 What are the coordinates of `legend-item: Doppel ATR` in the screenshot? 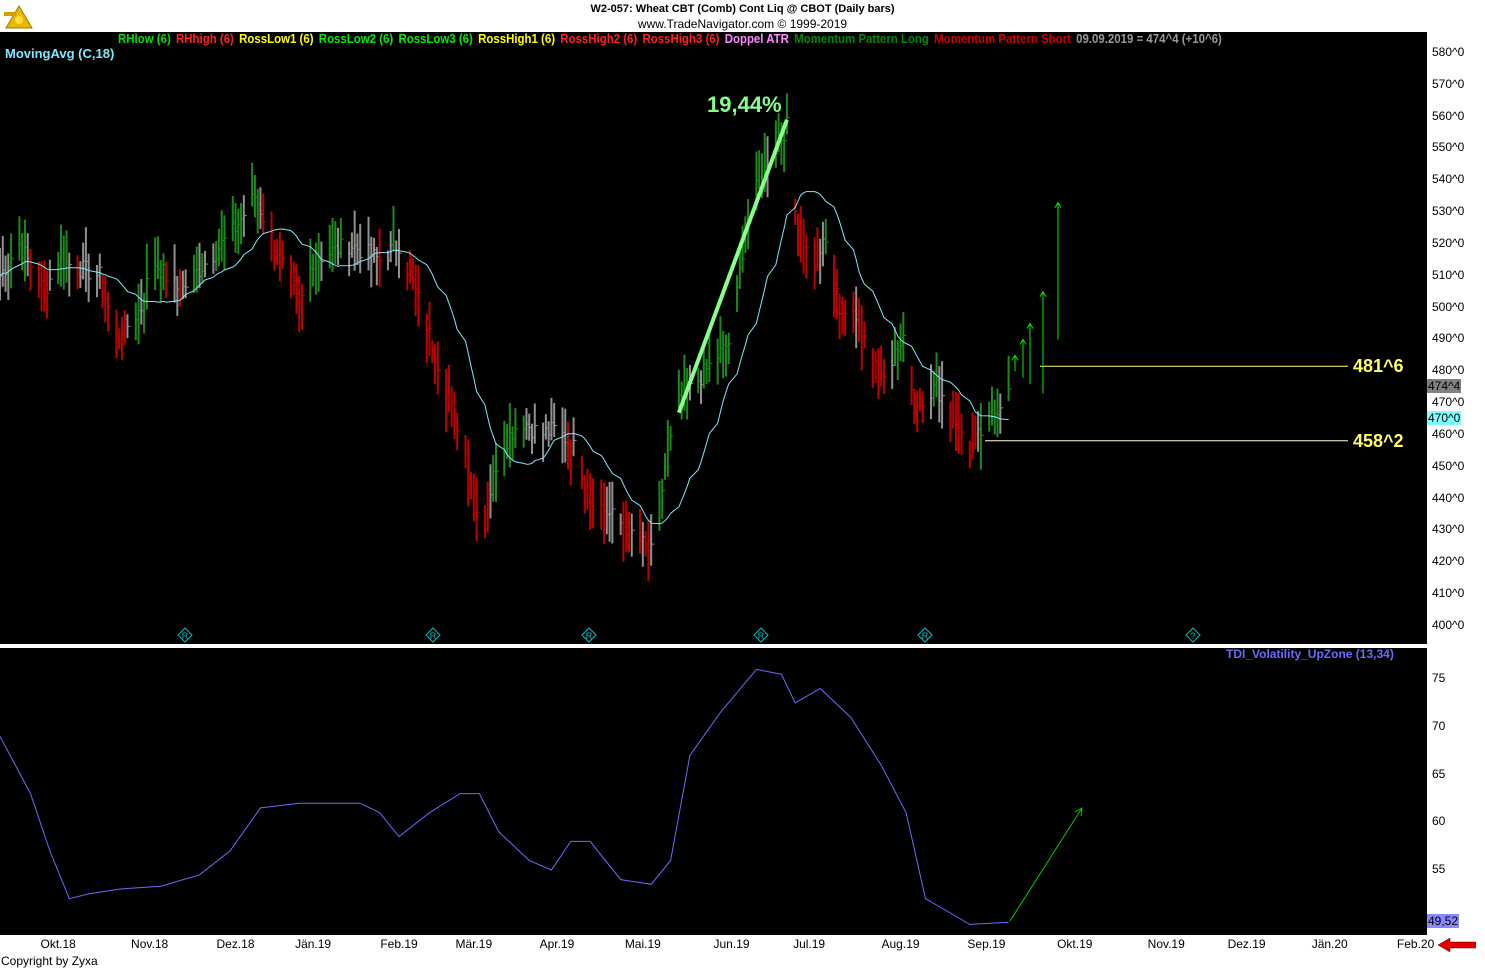 It's located at (756, 38).